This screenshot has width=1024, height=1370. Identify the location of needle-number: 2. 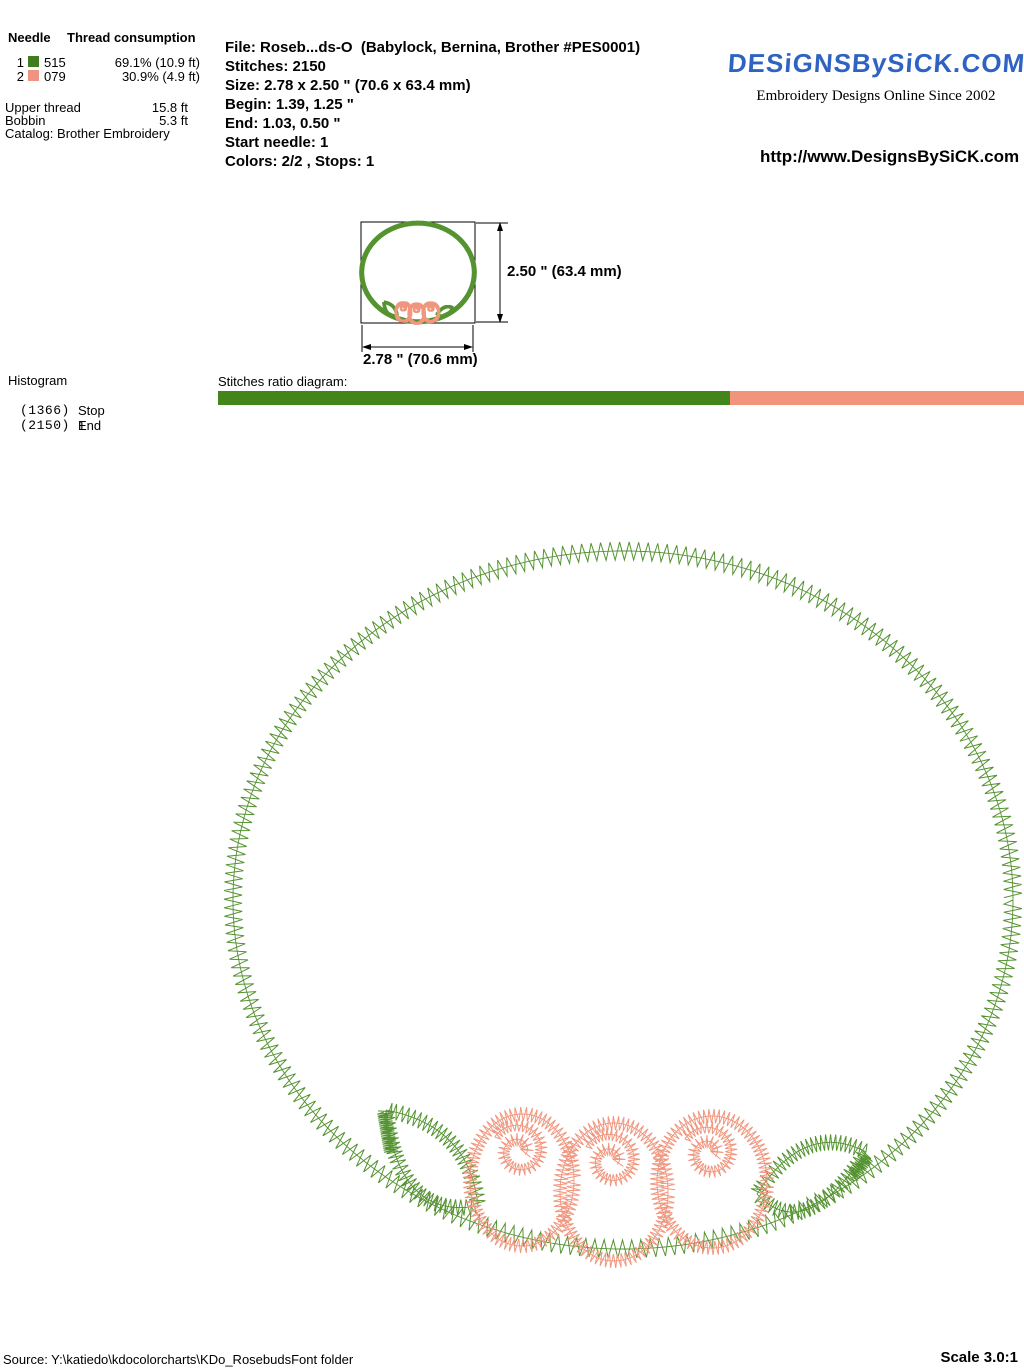
(20, 76).